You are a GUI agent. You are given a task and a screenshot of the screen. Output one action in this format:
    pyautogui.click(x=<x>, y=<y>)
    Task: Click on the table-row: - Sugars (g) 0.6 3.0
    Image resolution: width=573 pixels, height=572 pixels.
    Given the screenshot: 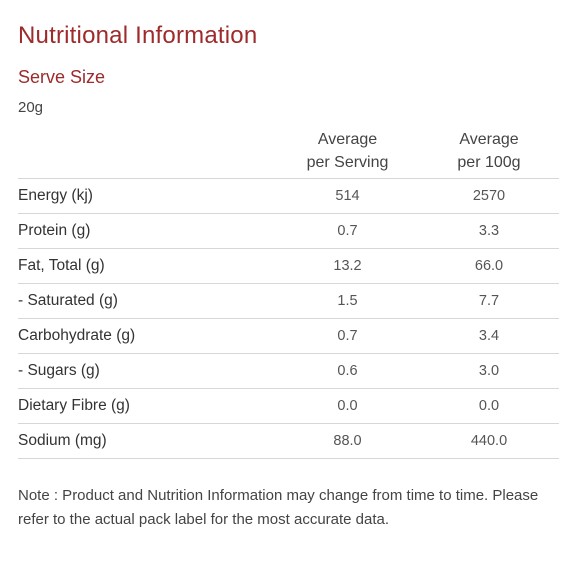 What is the action you would take?
    pyautogui.click(x=288, y=371)
    